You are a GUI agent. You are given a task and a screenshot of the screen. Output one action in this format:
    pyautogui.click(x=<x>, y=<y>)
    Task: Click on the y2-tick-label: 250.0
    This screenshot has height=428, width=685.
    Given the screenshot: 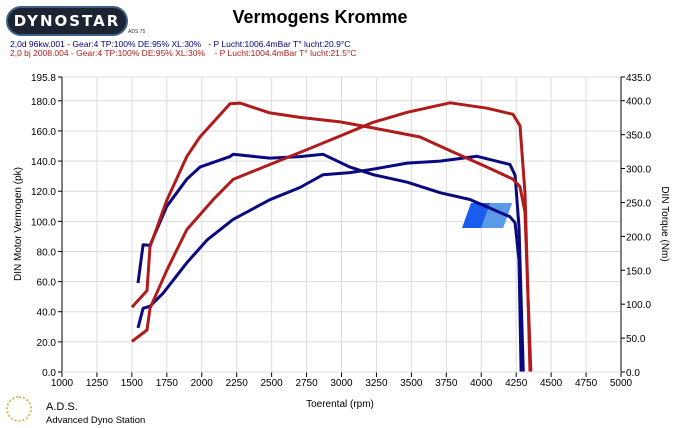 What is the action you would take?
    pyautogui.click(x=638, y=203)
    